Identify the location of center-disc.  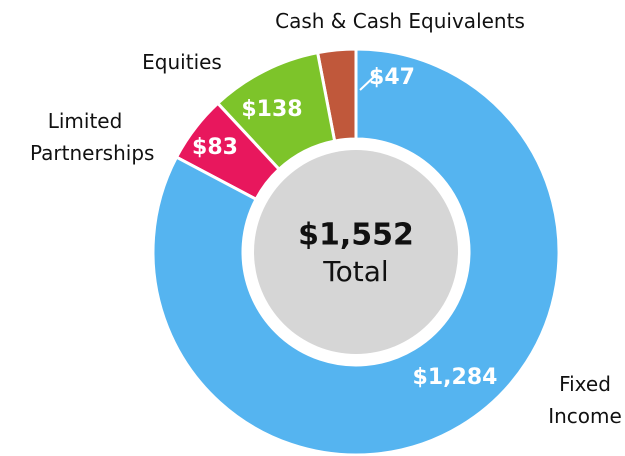
(356, 252).